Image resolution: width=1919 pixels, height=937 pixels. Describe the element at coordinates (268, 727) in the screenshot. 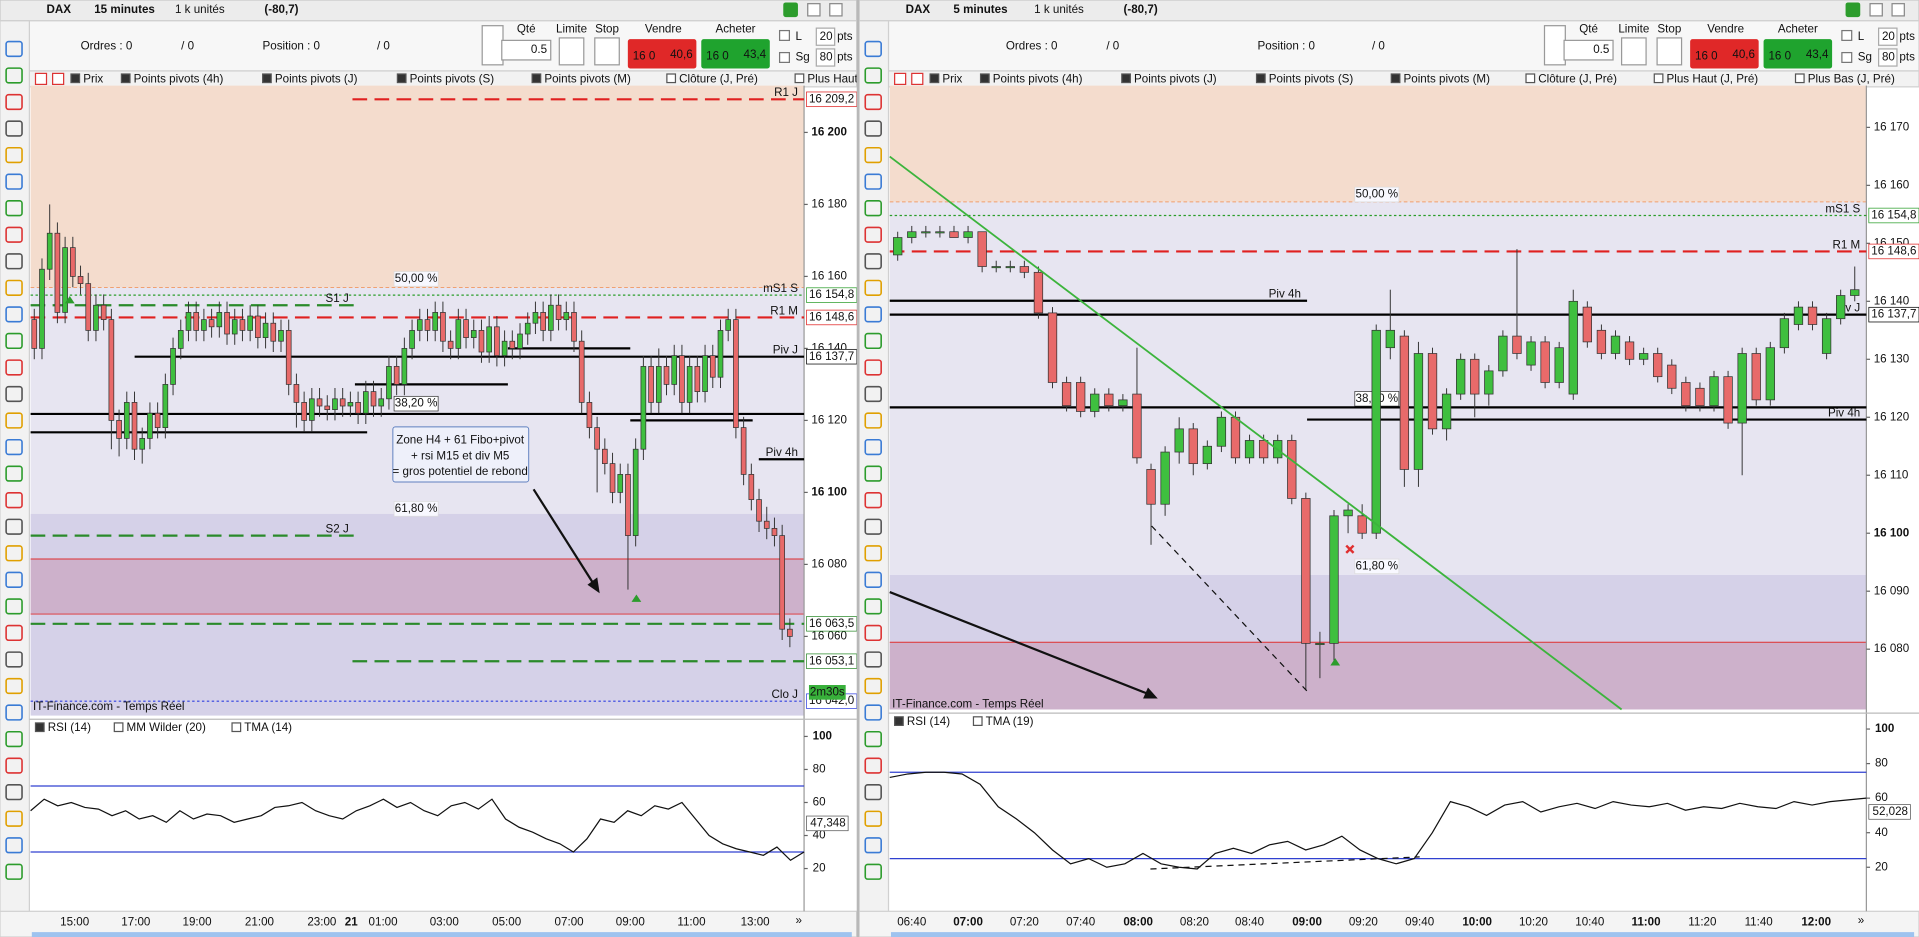

I see `rsi-legend-item: TMA (14)` at that location.